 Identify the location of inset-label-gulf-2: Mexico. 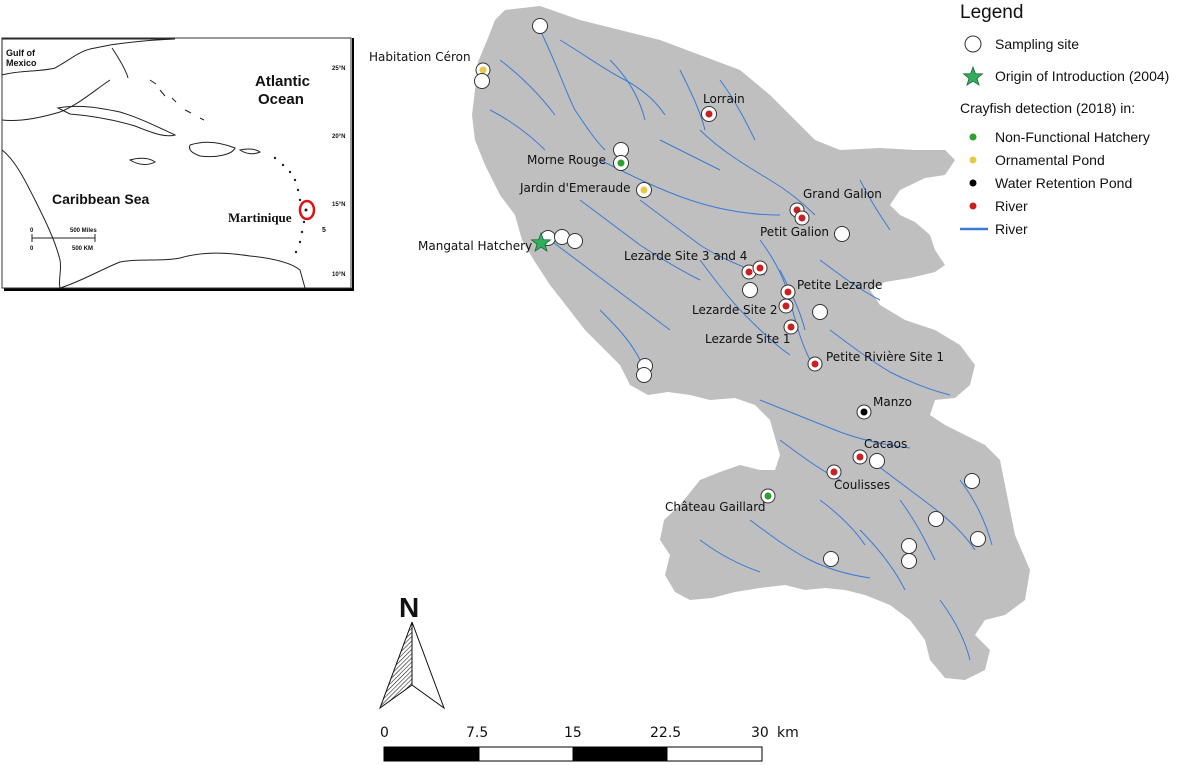
(21, 63).